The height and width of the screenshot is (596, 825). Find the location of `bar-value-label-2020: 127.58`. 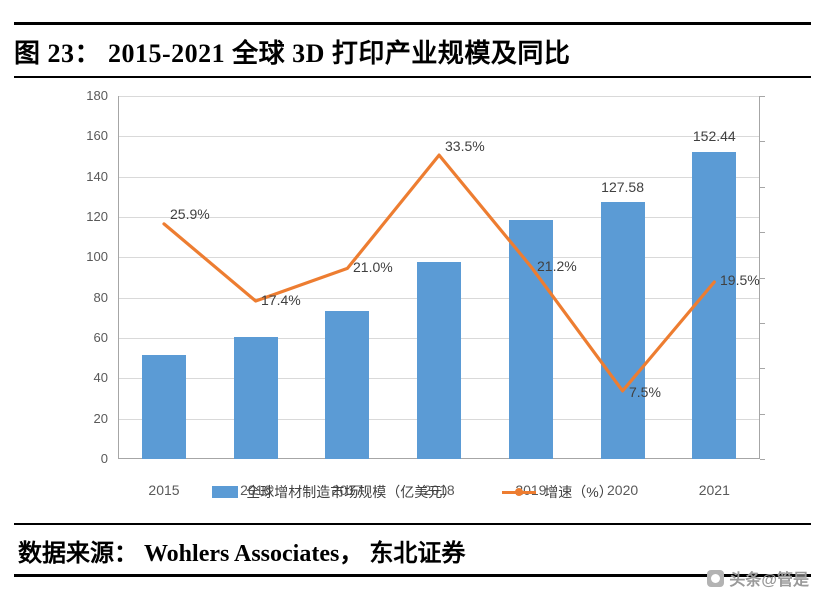

bar-value-label-2020: 127.58 is located at coordinates (622, 187).